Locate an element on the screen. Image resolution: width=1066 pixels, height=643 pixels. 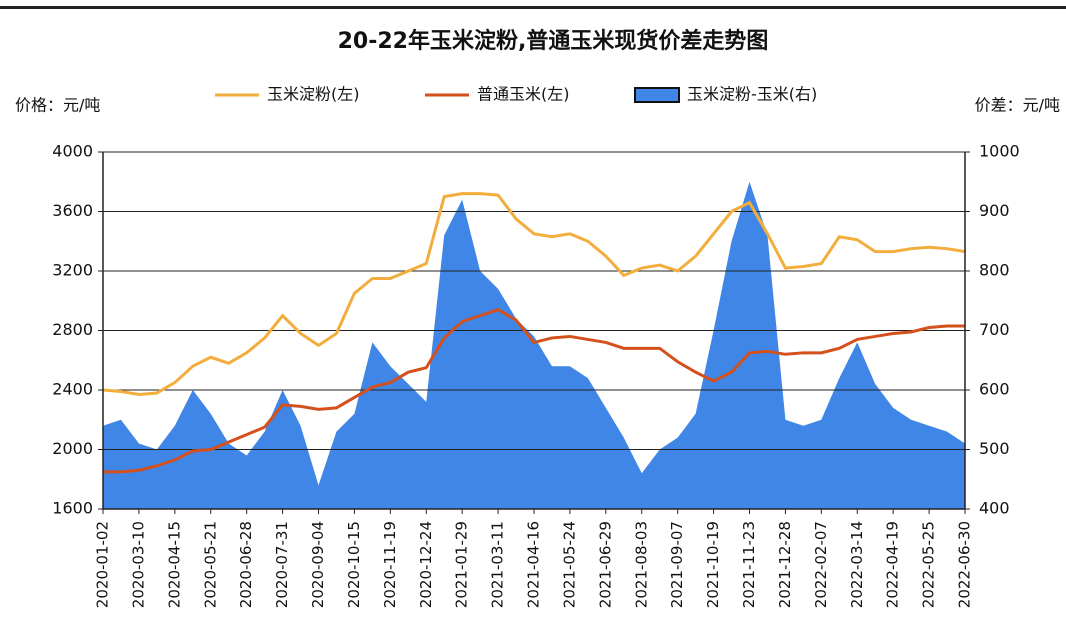
legend-label: 普通玉米(左) is located at coordinates (523, 94).